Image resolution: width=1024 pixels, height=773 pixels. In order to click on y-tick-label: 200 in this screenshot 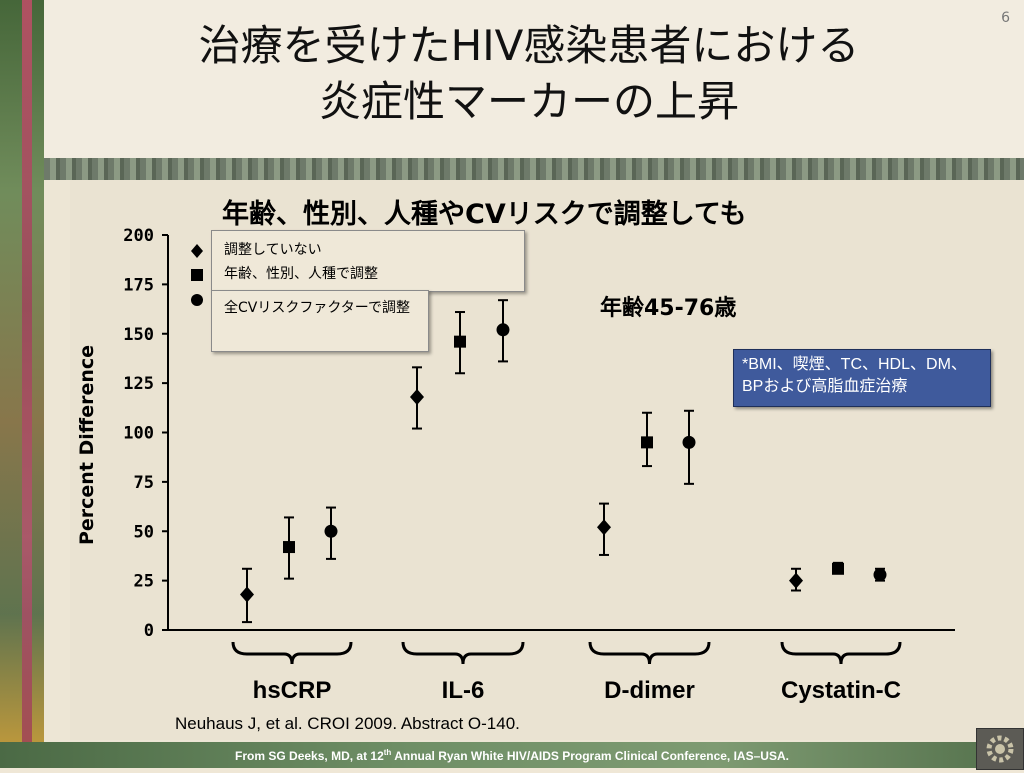, I will do `click(138, 236)`.